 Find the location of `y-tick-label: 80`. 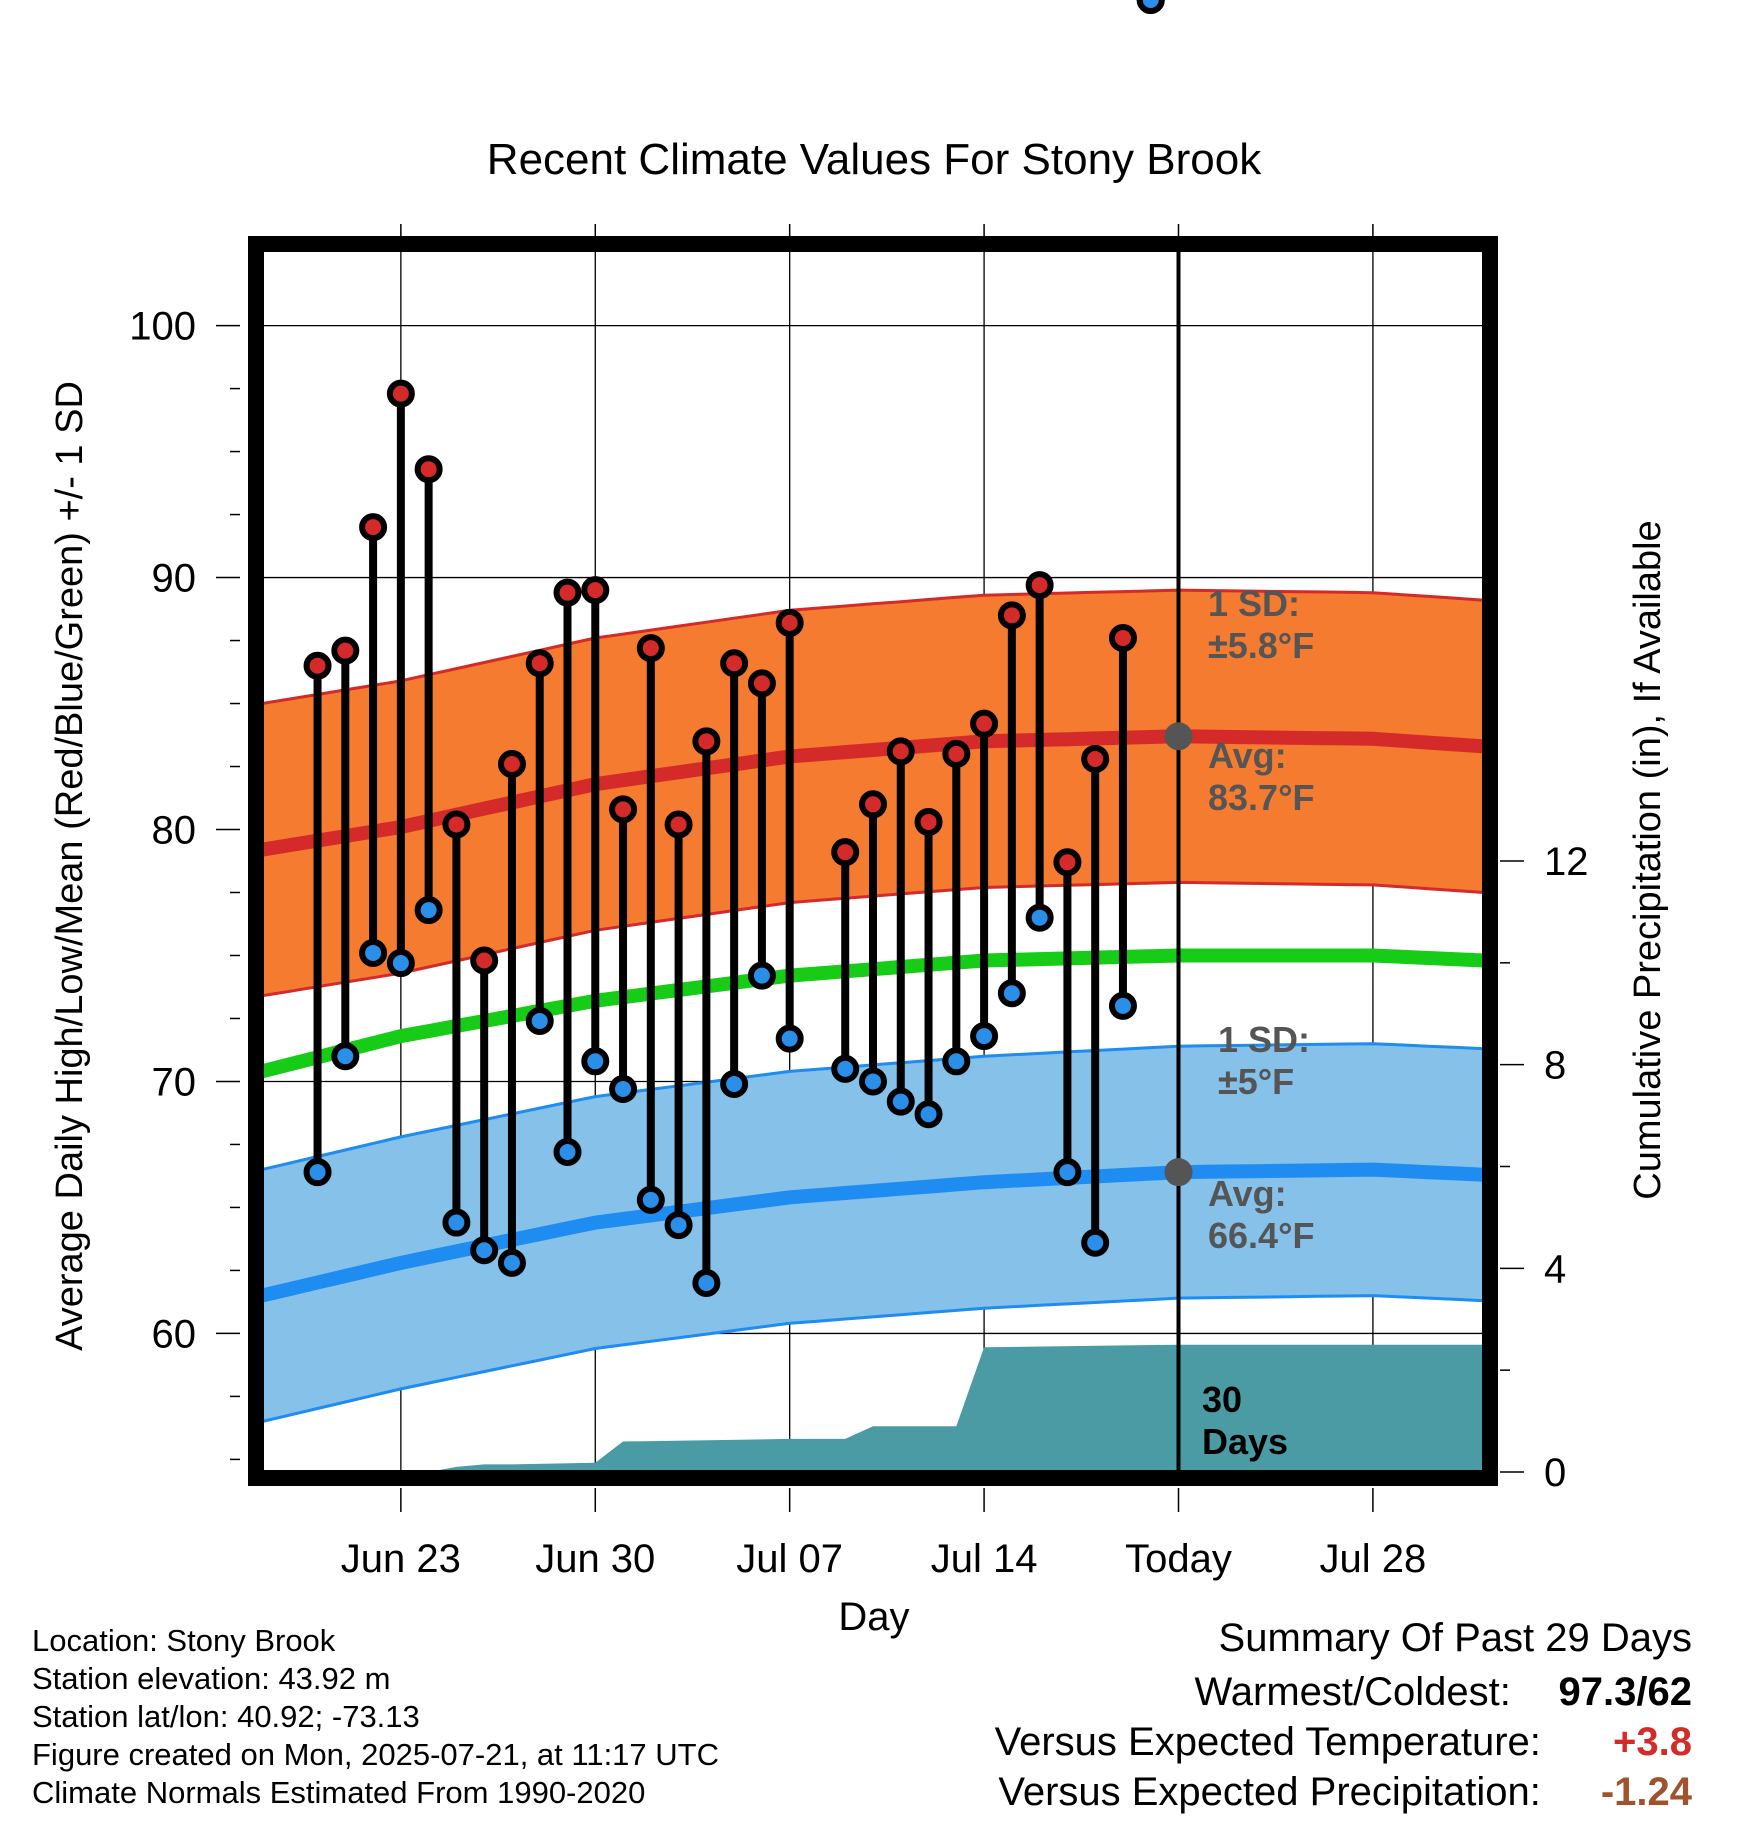

y-tick-label: 80 is located at coordinates (174, 831).